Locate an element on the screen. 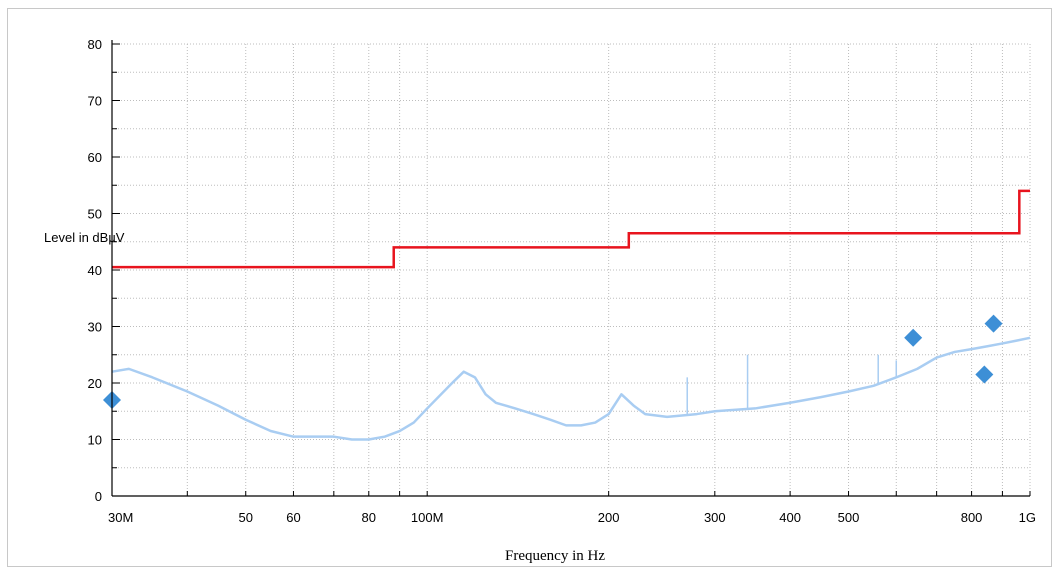 The width and height of the screenshot is (1057, 573). y-tick-label: 80 is located at coordinates (95, 44).